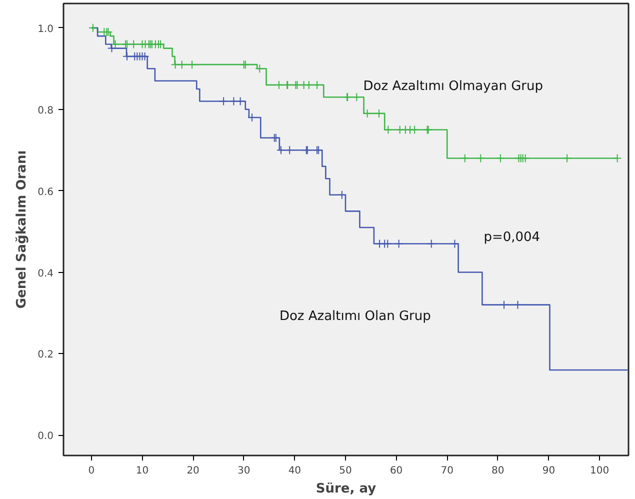  Describe the element at coordinates (396, 471) in the screenshot. I see `x-tick-label: 60` at that location.